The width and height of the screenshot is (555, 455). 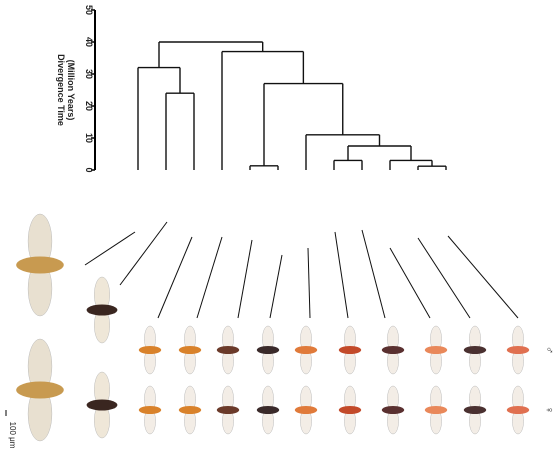 What do you see at coordinates (61, 90) in the screenshot?
I see `axis-label: Divergence Time` at bounding box center [61, 90].